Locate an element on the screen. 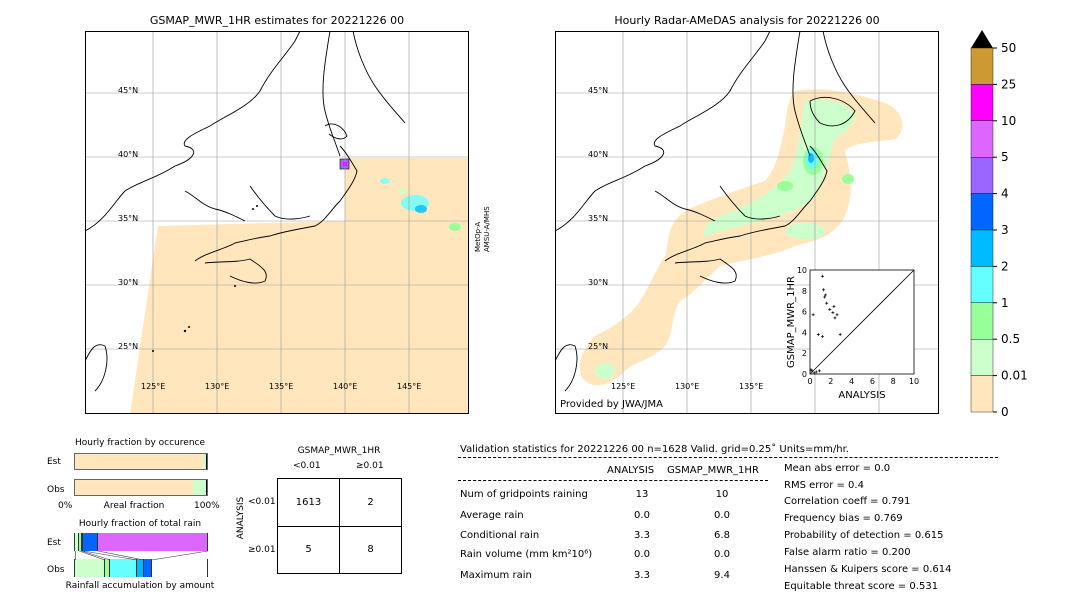  colorbar-label: 0.01 is located at coordinates (1014, 376).